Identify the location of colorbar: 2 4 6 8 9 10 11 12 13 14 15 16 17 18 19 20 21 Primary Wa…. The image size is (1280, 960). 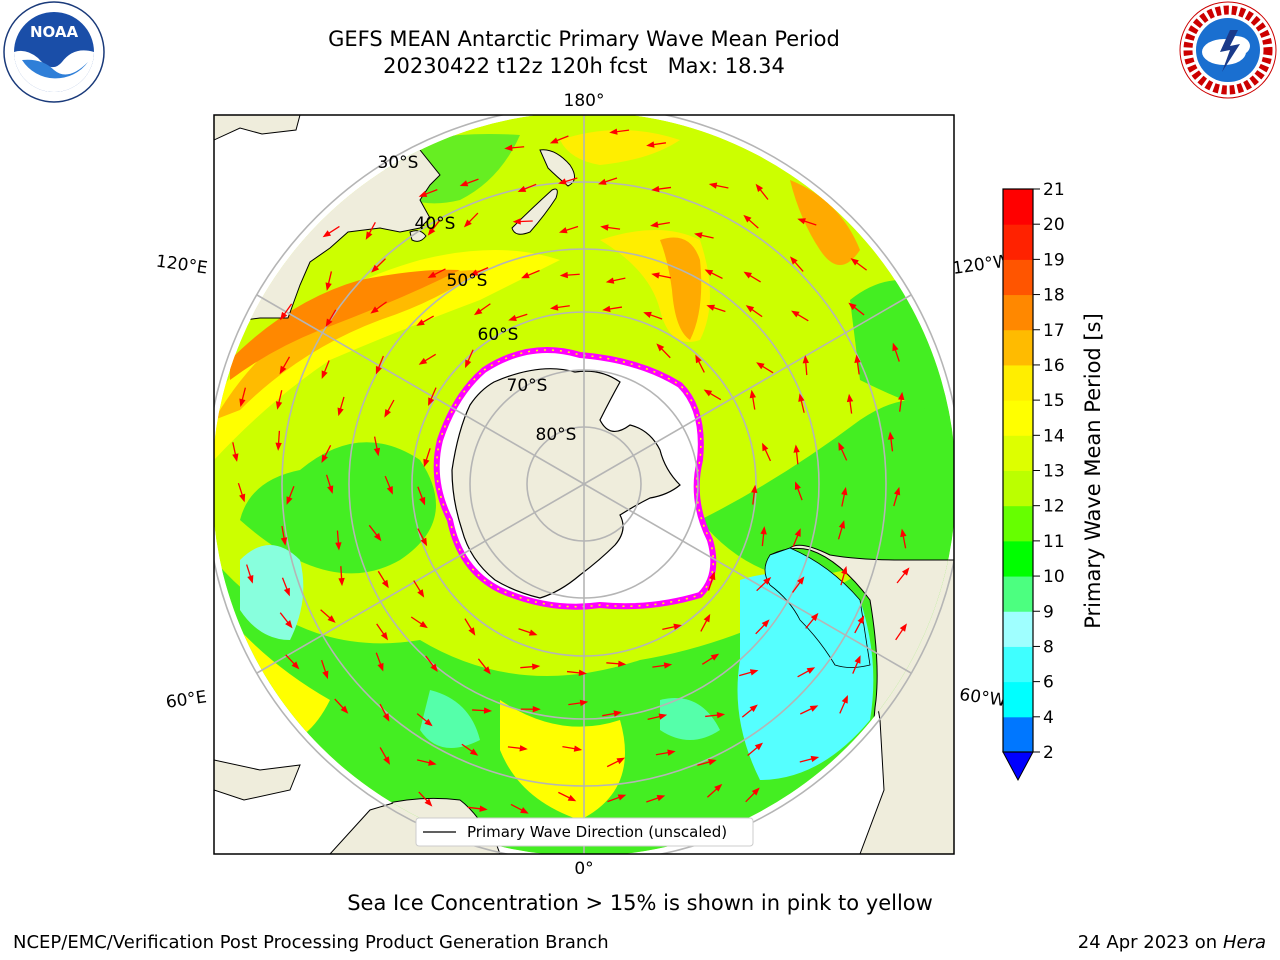
(1053, 481).